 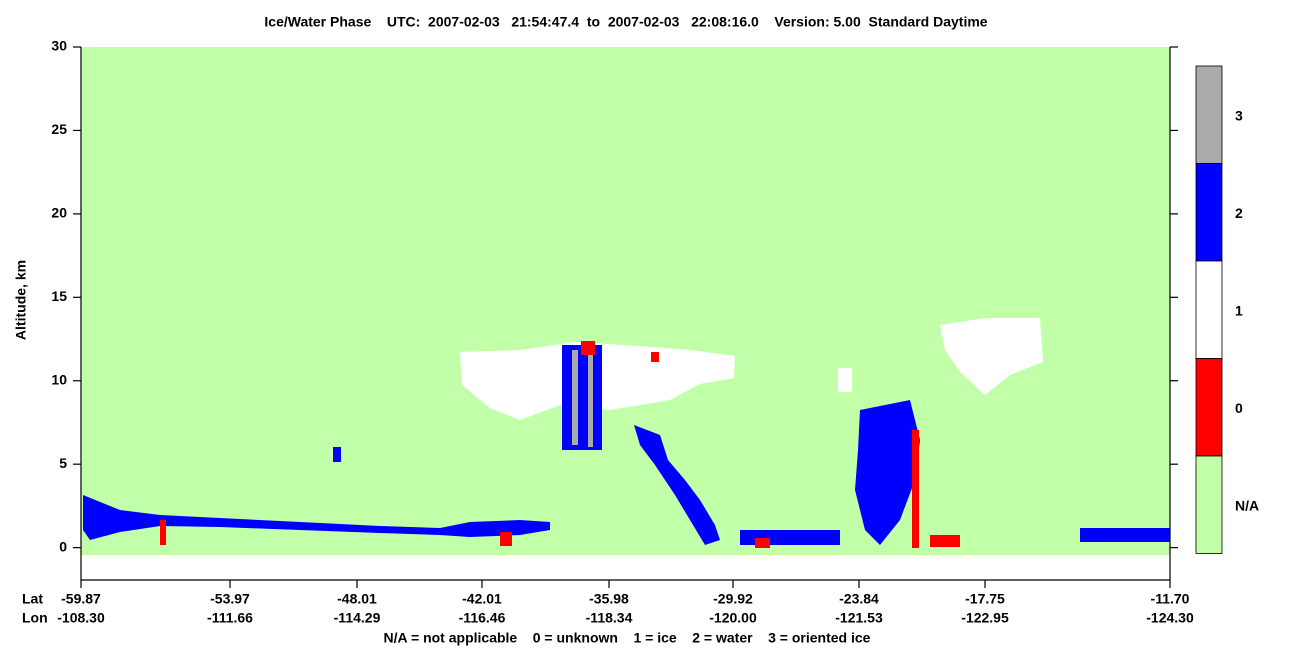 What do you see at coordinates (609, 599) in the screenshot?
I see `lat-tick-label: -35.98` at bounding box center [609, 599].